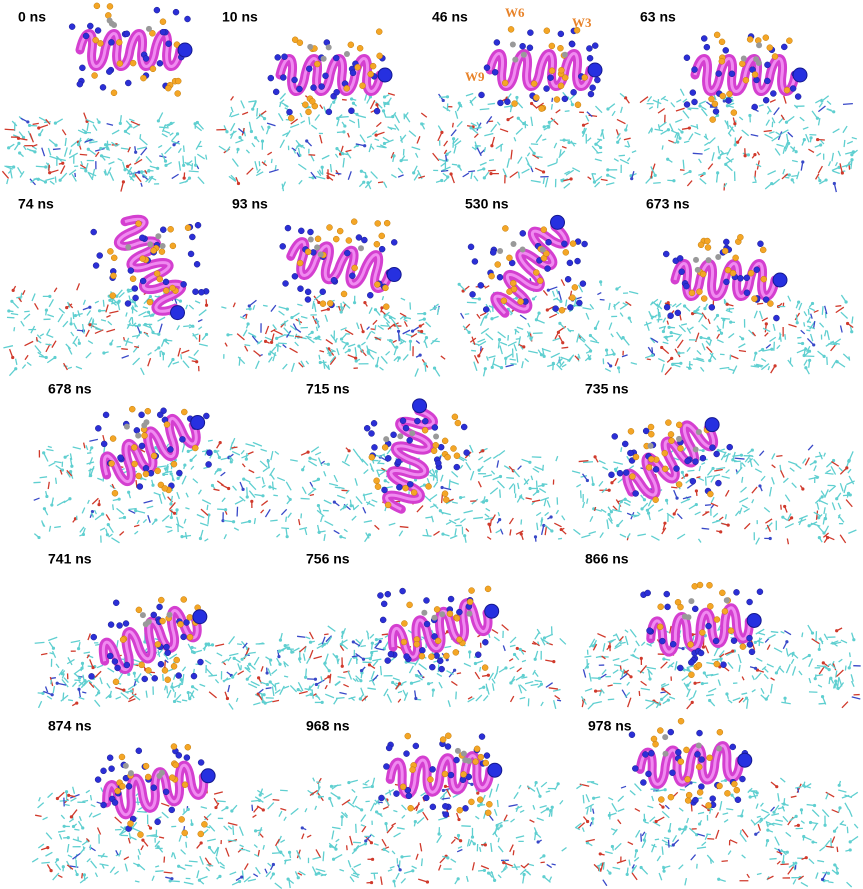 Image resolution: width=863 pixels, height=889 pixels. I want to click on c-terminus, so click(177, 313).